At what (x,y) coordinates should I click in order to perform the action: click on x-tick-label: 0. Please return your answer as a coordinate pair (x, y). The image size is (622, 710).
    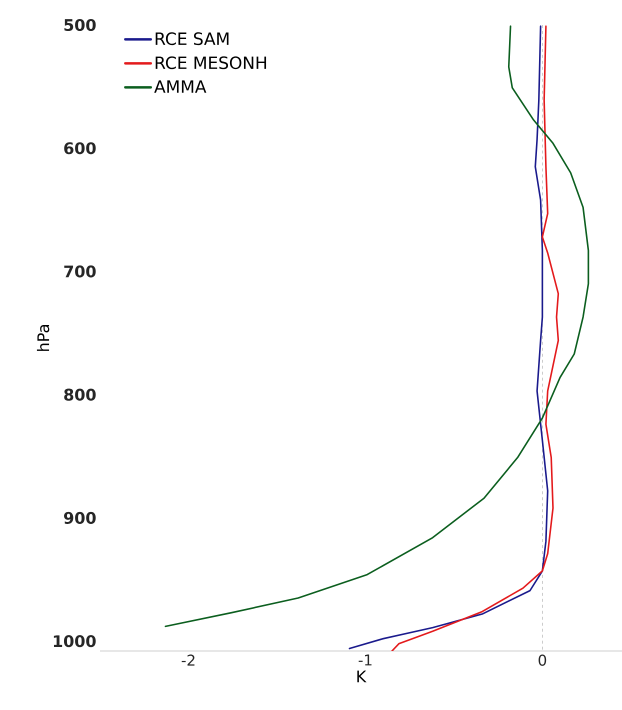
    Looking at the image, I should click on (542, 660).